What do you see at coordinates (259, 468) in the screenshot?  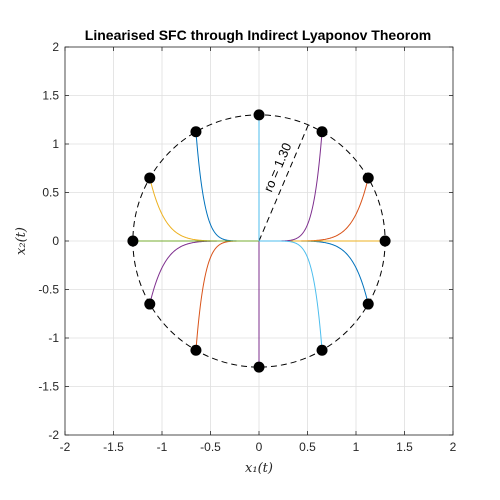 I see `x-axis-label: x₁(t)` at bounding box center [259, 468].